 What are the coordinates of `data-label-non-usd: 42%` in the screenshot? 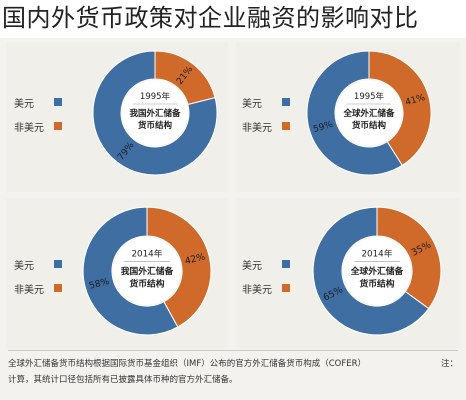 It's located at (195, 259).